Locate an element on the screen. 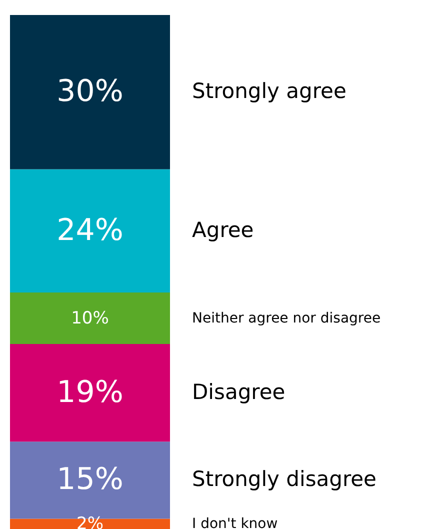 The width and height of the screenshot is (428, 529). data-label: 30% is located at coordinates (90, 92).